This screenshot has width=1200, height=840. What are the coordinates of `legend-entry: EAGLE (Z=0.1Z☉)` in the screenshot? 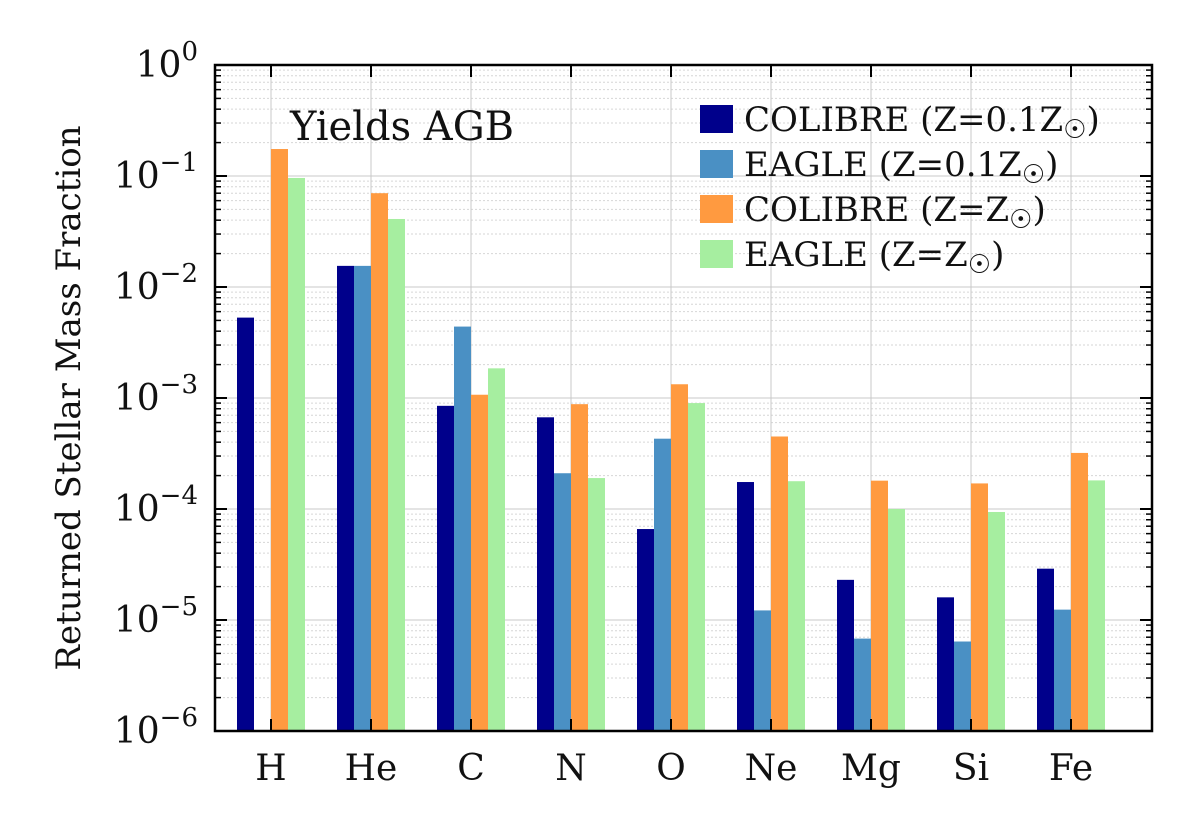 It's located at (901, 167).